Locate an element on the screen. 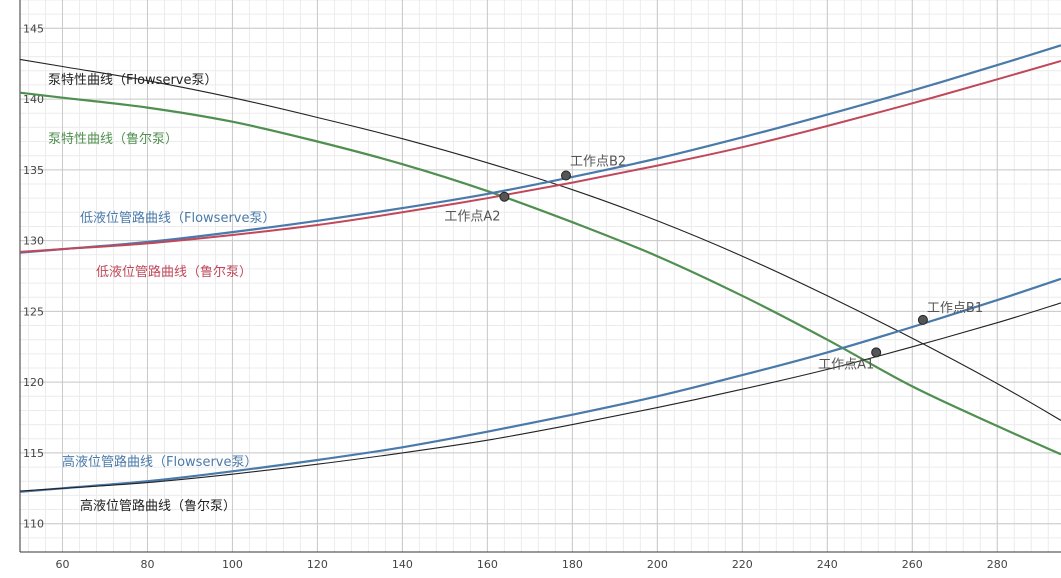  y-tick-label: 120 is located at coordinates (33, 382).